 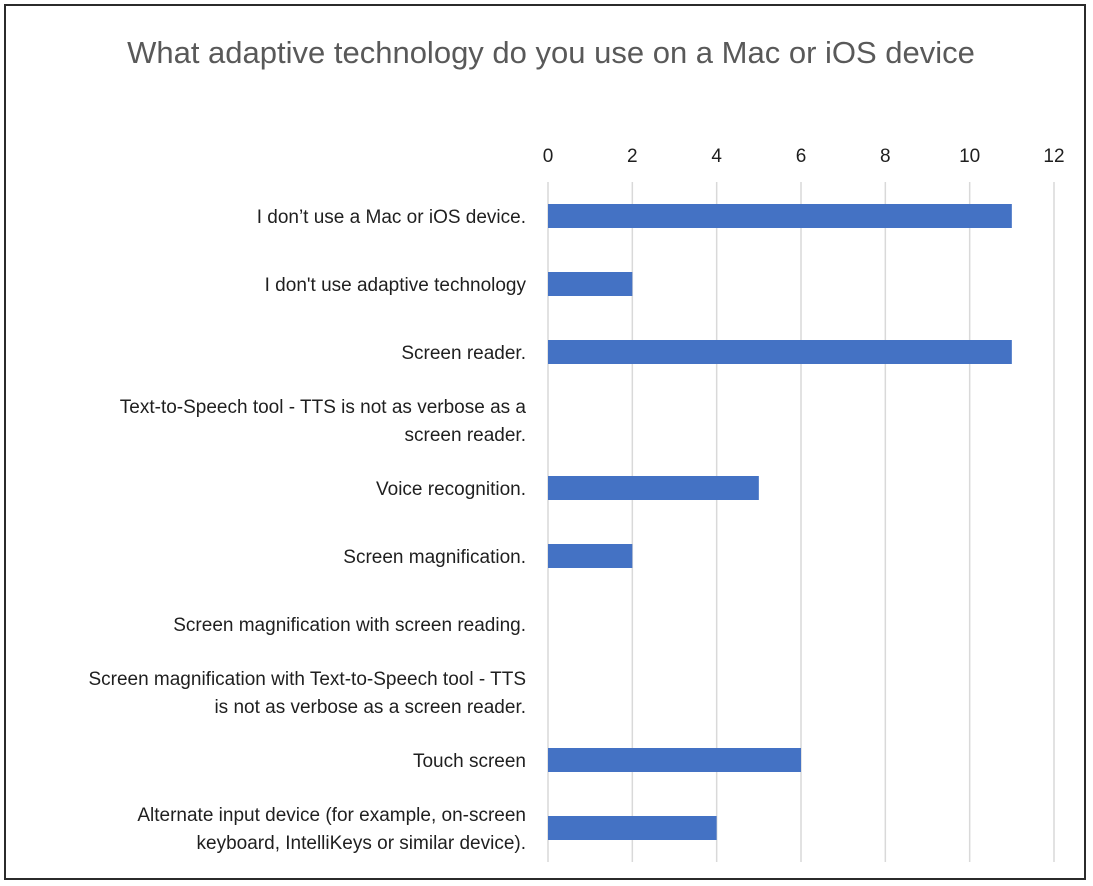 I want to click on x-tick-label: 10, so click(x=969, y=156).